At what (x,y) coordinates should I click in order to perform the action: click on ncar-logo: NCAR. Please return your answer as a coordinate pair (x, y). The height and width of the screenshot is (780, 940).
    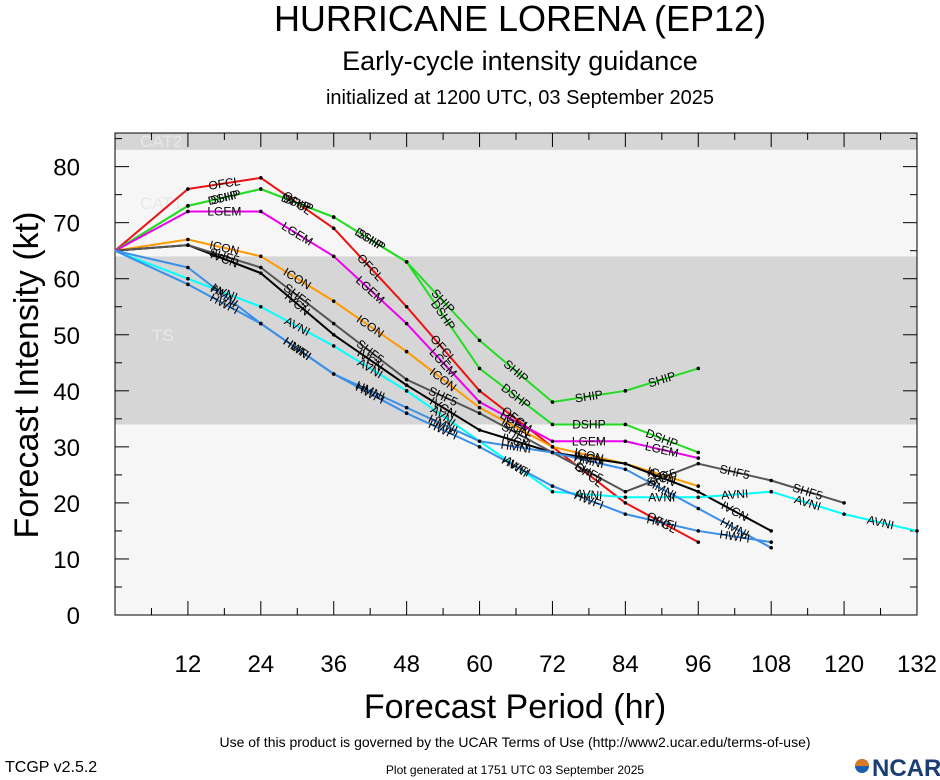
    Looking at the image, I should click on (897, 767).